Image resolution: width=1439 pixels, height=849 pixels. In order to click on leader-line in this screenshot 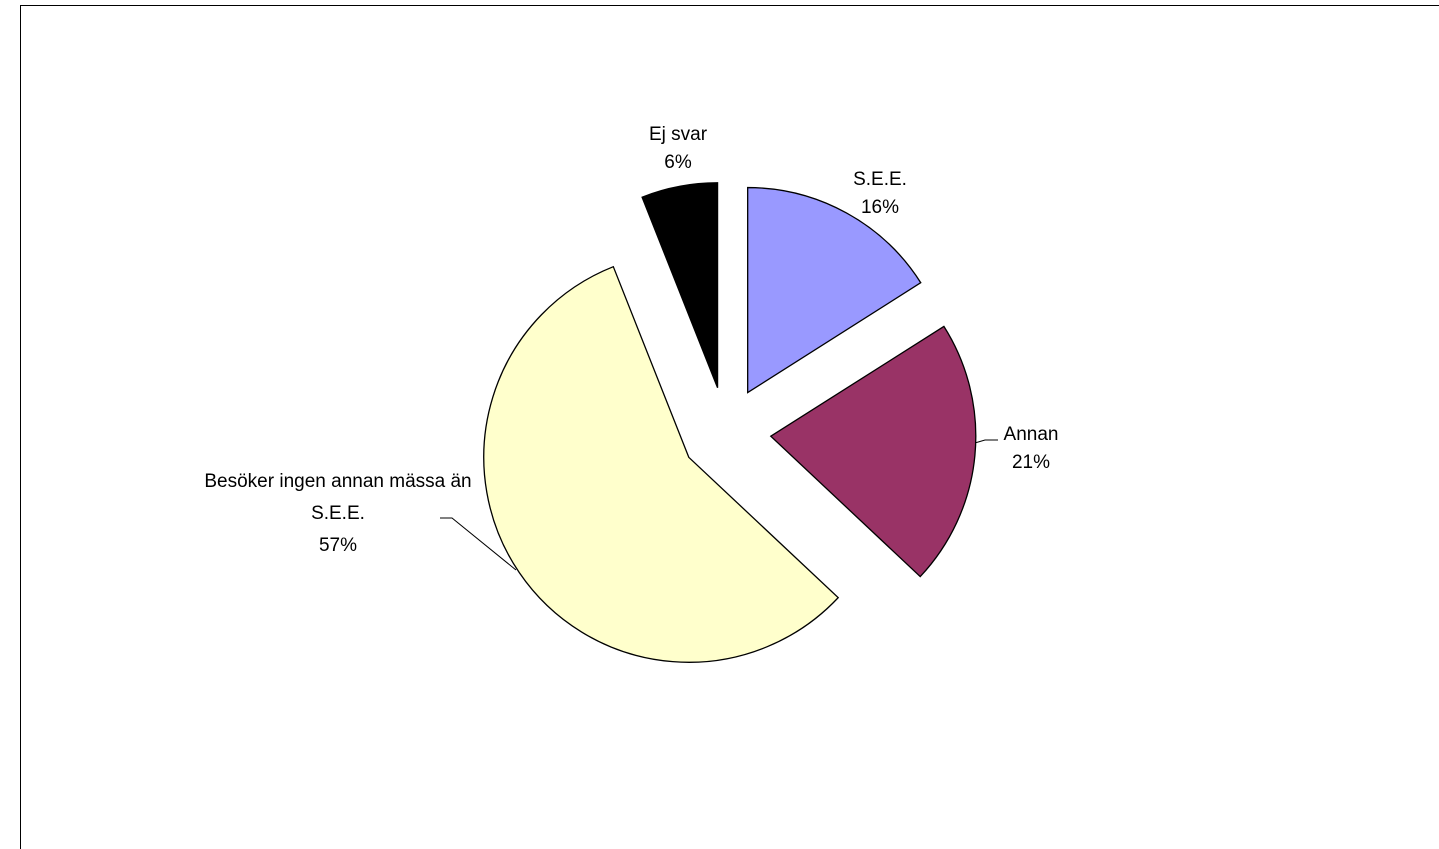, I will do `click(478, 544)`.